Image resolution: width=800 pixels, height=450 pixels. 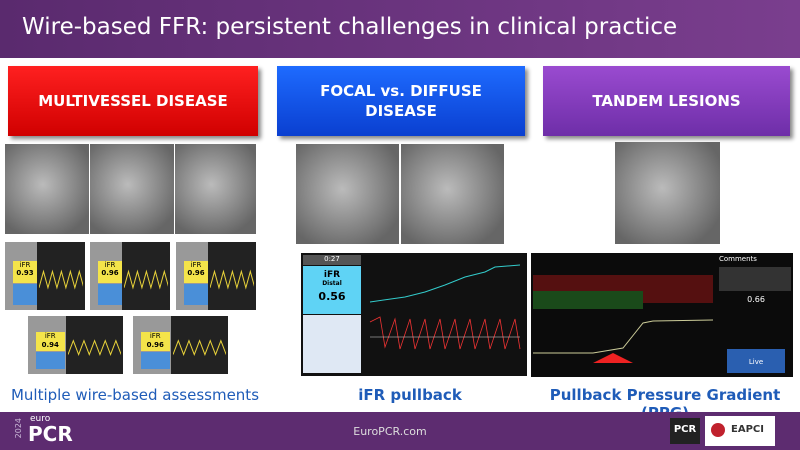 I want to click on panel-header: TANDEM LESIONS, so click(x=666, y=101).